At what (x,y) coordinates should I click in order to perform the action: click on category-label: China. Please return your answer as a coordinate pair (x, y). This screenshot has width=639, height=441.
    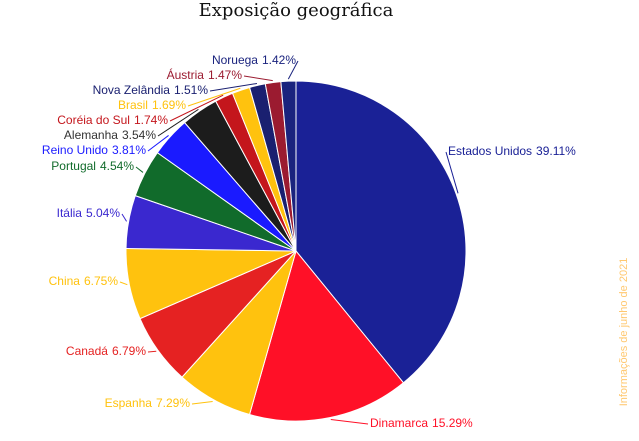
    Looking at the image, I should click on (65, 281).